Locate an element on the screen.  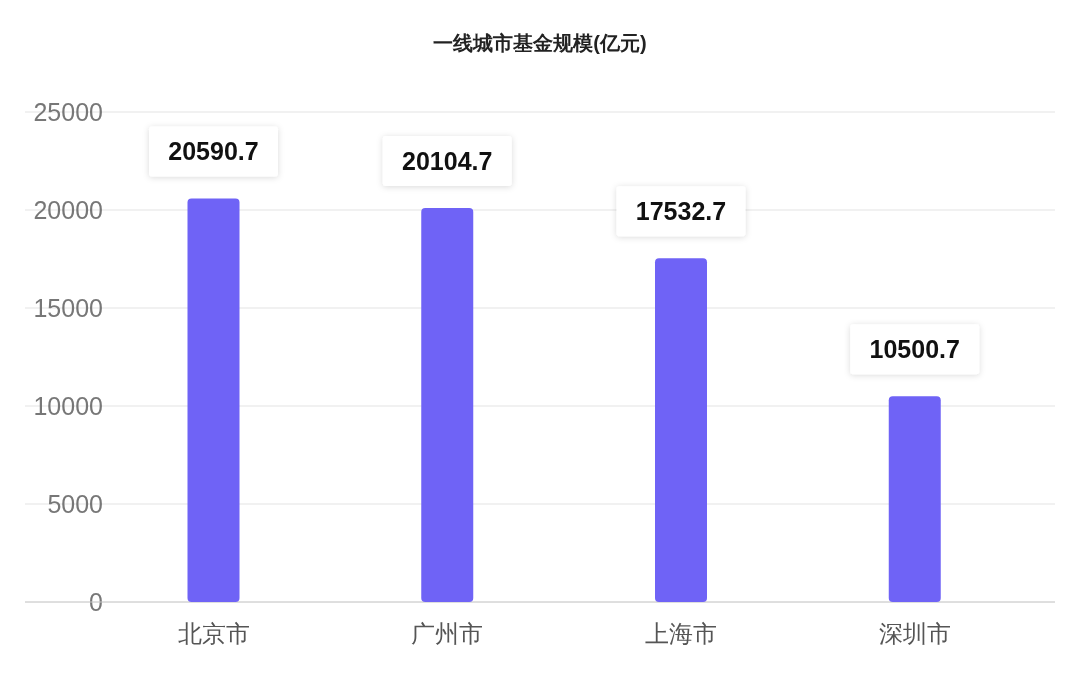
y-tick-label: 25000 is located at coordinates (68, 112).